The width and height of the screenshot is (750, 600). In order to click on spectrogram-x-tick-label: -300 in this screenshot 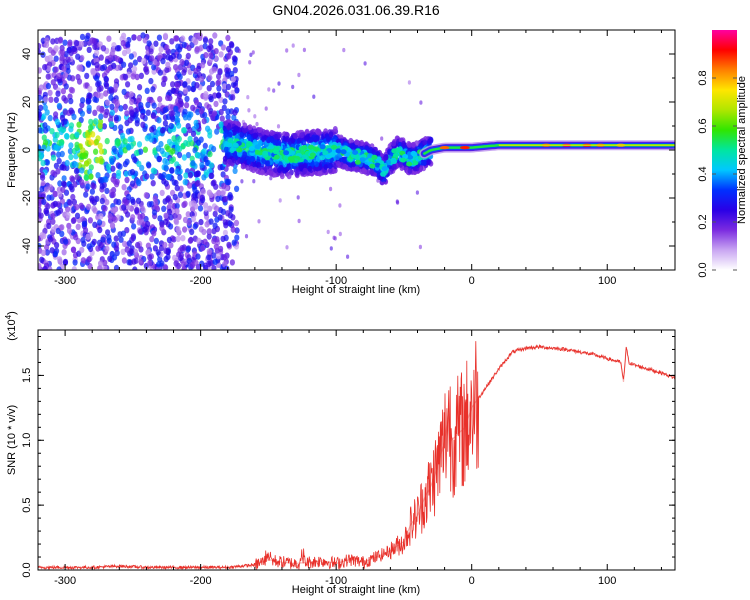, I will do `click(65, 281)`.